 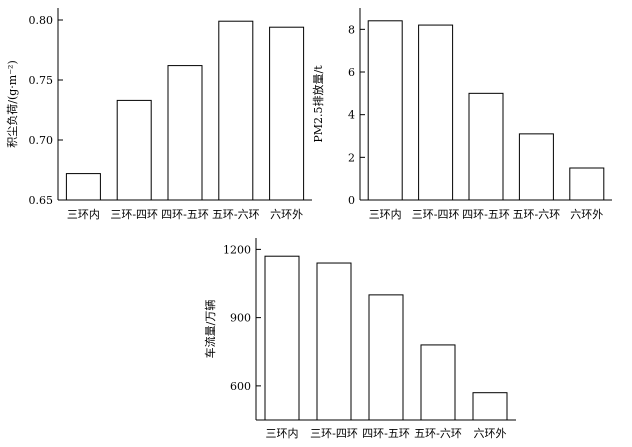 I want to click on y-axis-title: PM2.5排放量/t, so click(x=318, y=104).